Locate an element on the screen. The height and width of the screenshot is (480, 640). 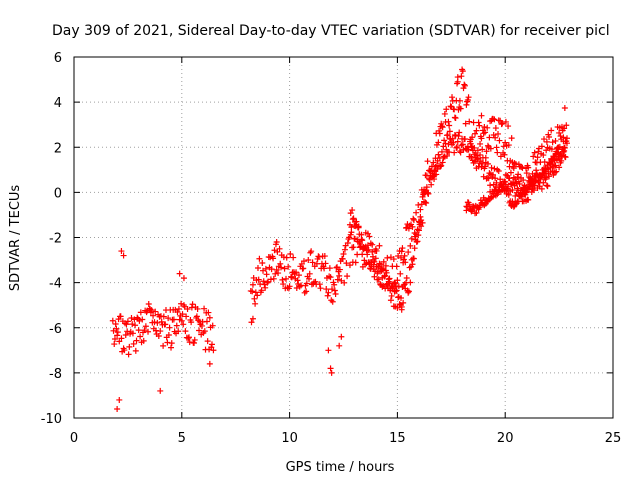
x-tick-label: 10 is located at coordinates (289, 438).